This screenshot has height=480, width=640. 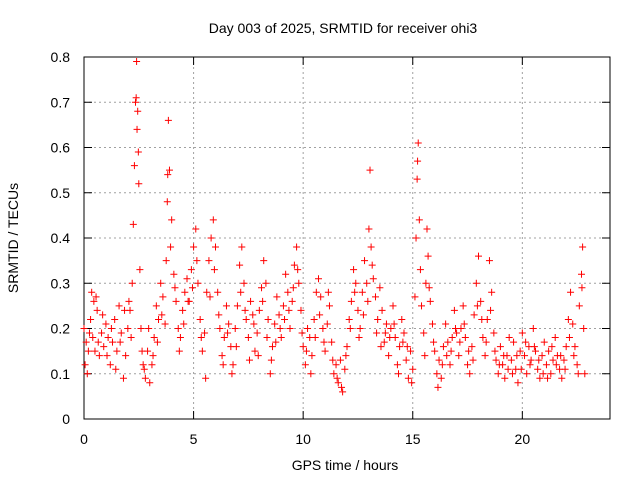 I want to click on y-tick-label: 0.2, so click(x=61, y=329).